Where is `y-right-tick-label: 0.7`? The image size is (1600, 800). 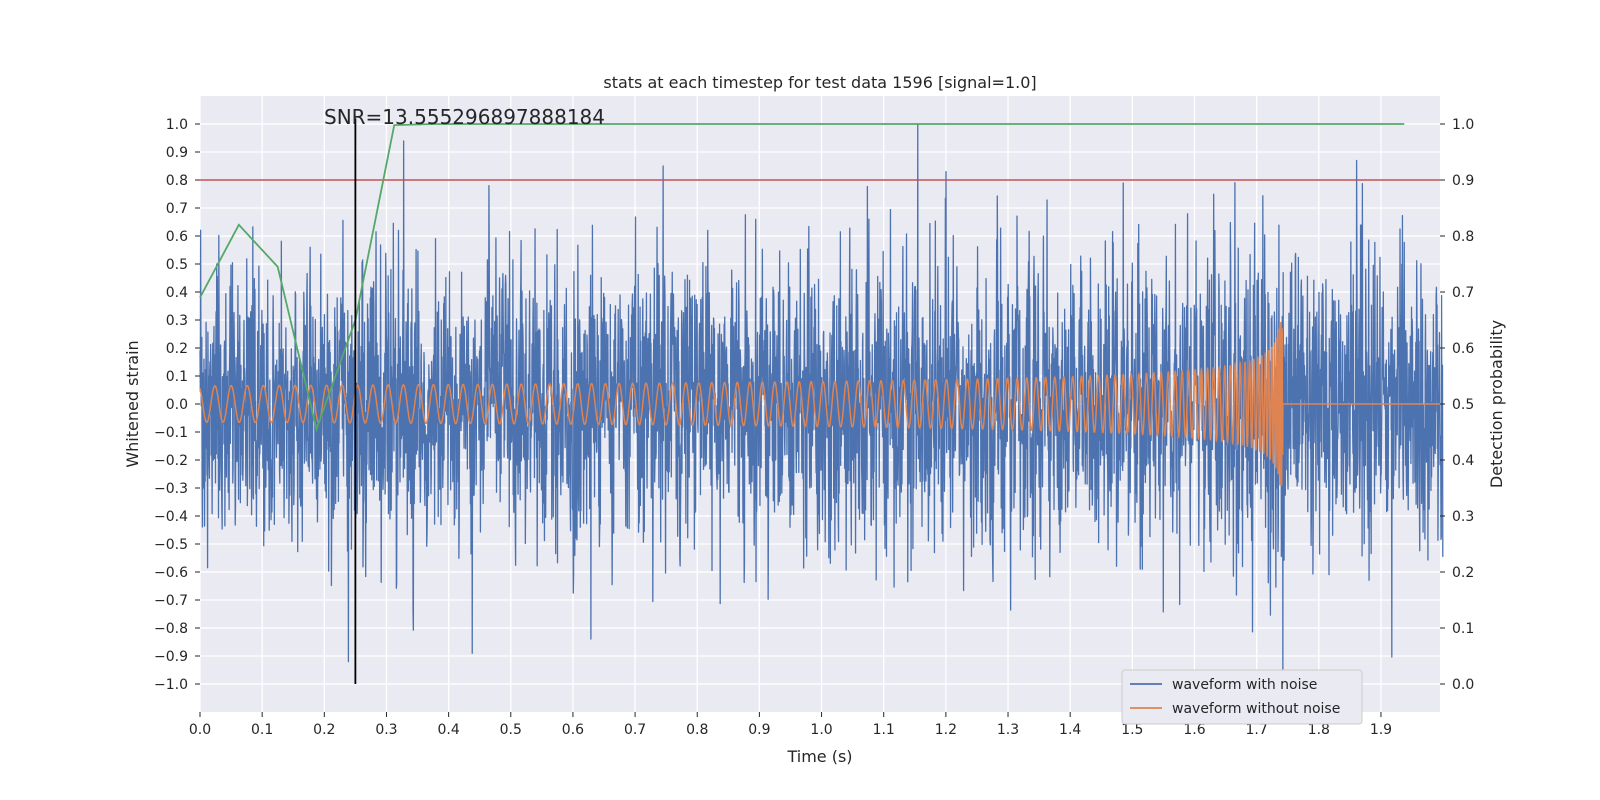
y-right-tick-label: 0.7 is located at coordinates (1463, 293).